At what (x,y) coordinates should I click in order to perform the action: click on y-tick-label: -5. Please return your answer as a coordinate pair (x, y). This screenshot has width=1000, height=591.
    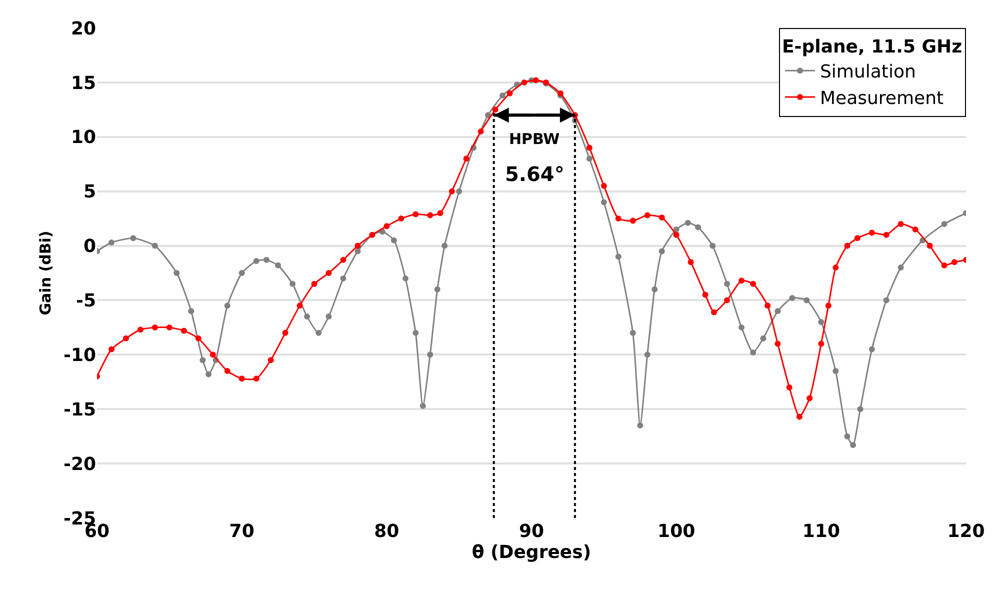
    Looking at the image, I should click on (86, 301).